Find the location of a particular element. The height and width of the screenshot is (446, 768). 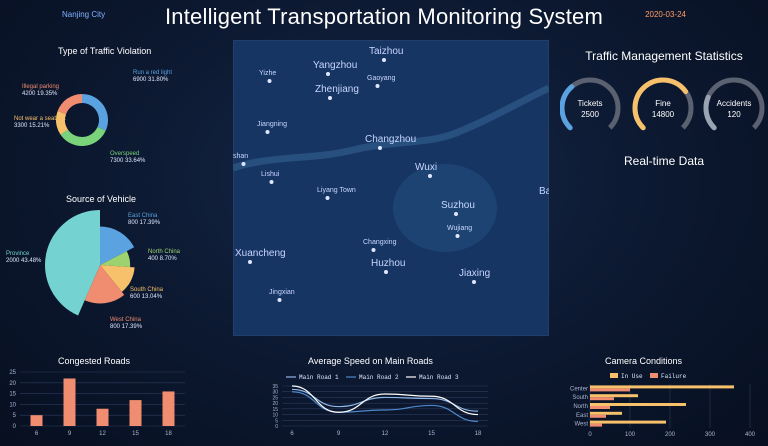

city-label: Xuancheng is located at coordinates (260, 253).